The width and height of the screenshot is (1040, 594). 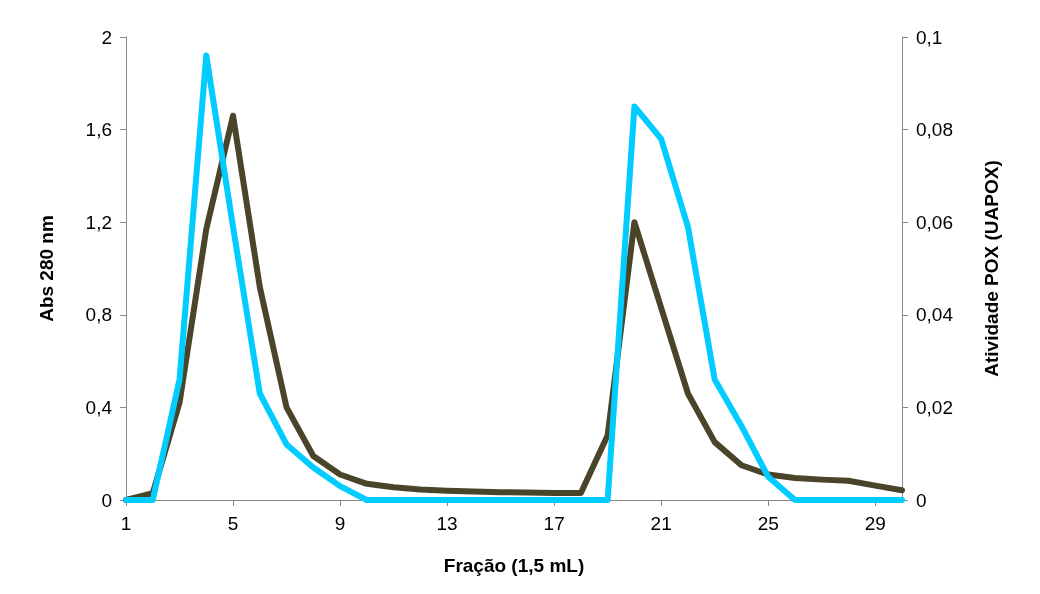 What do you see at coordinates (875, 523) in the screenshot?
I see `x-tick-label: 29` at bounding box center [875, 523].